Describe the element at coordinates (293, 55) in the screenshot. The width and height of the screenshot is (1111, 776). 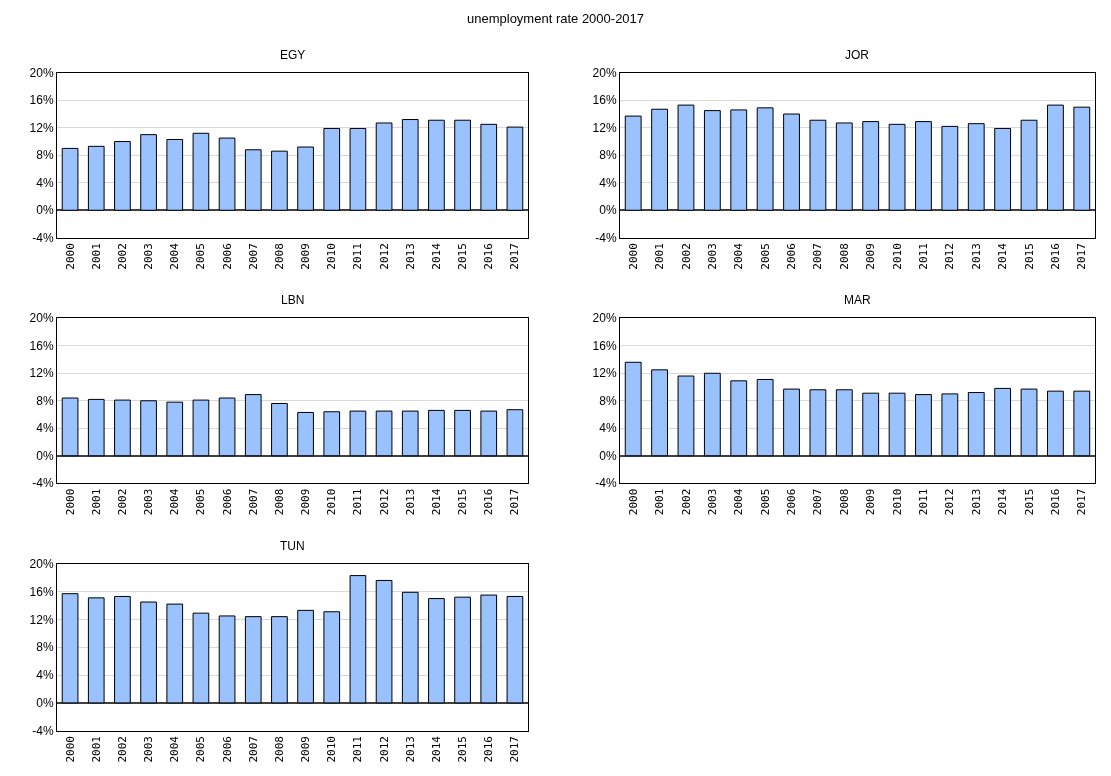
I see `chart-title: EGY` at that location.